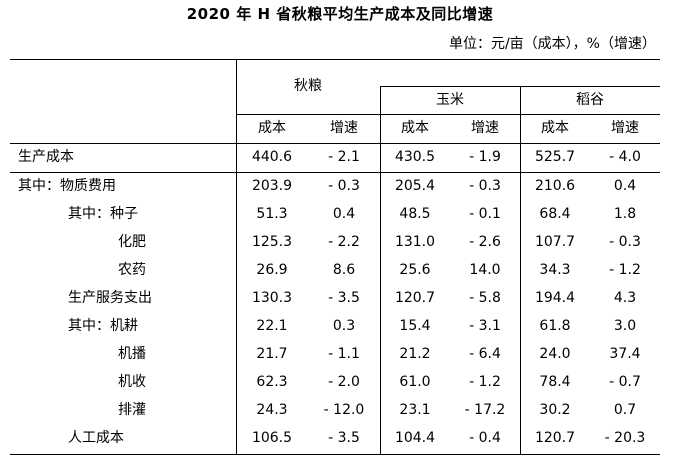  What do you see at coordinates (344, 382) in the screenshot?
I see `value-cell: - 2.0` at bounding box center [344, 382].